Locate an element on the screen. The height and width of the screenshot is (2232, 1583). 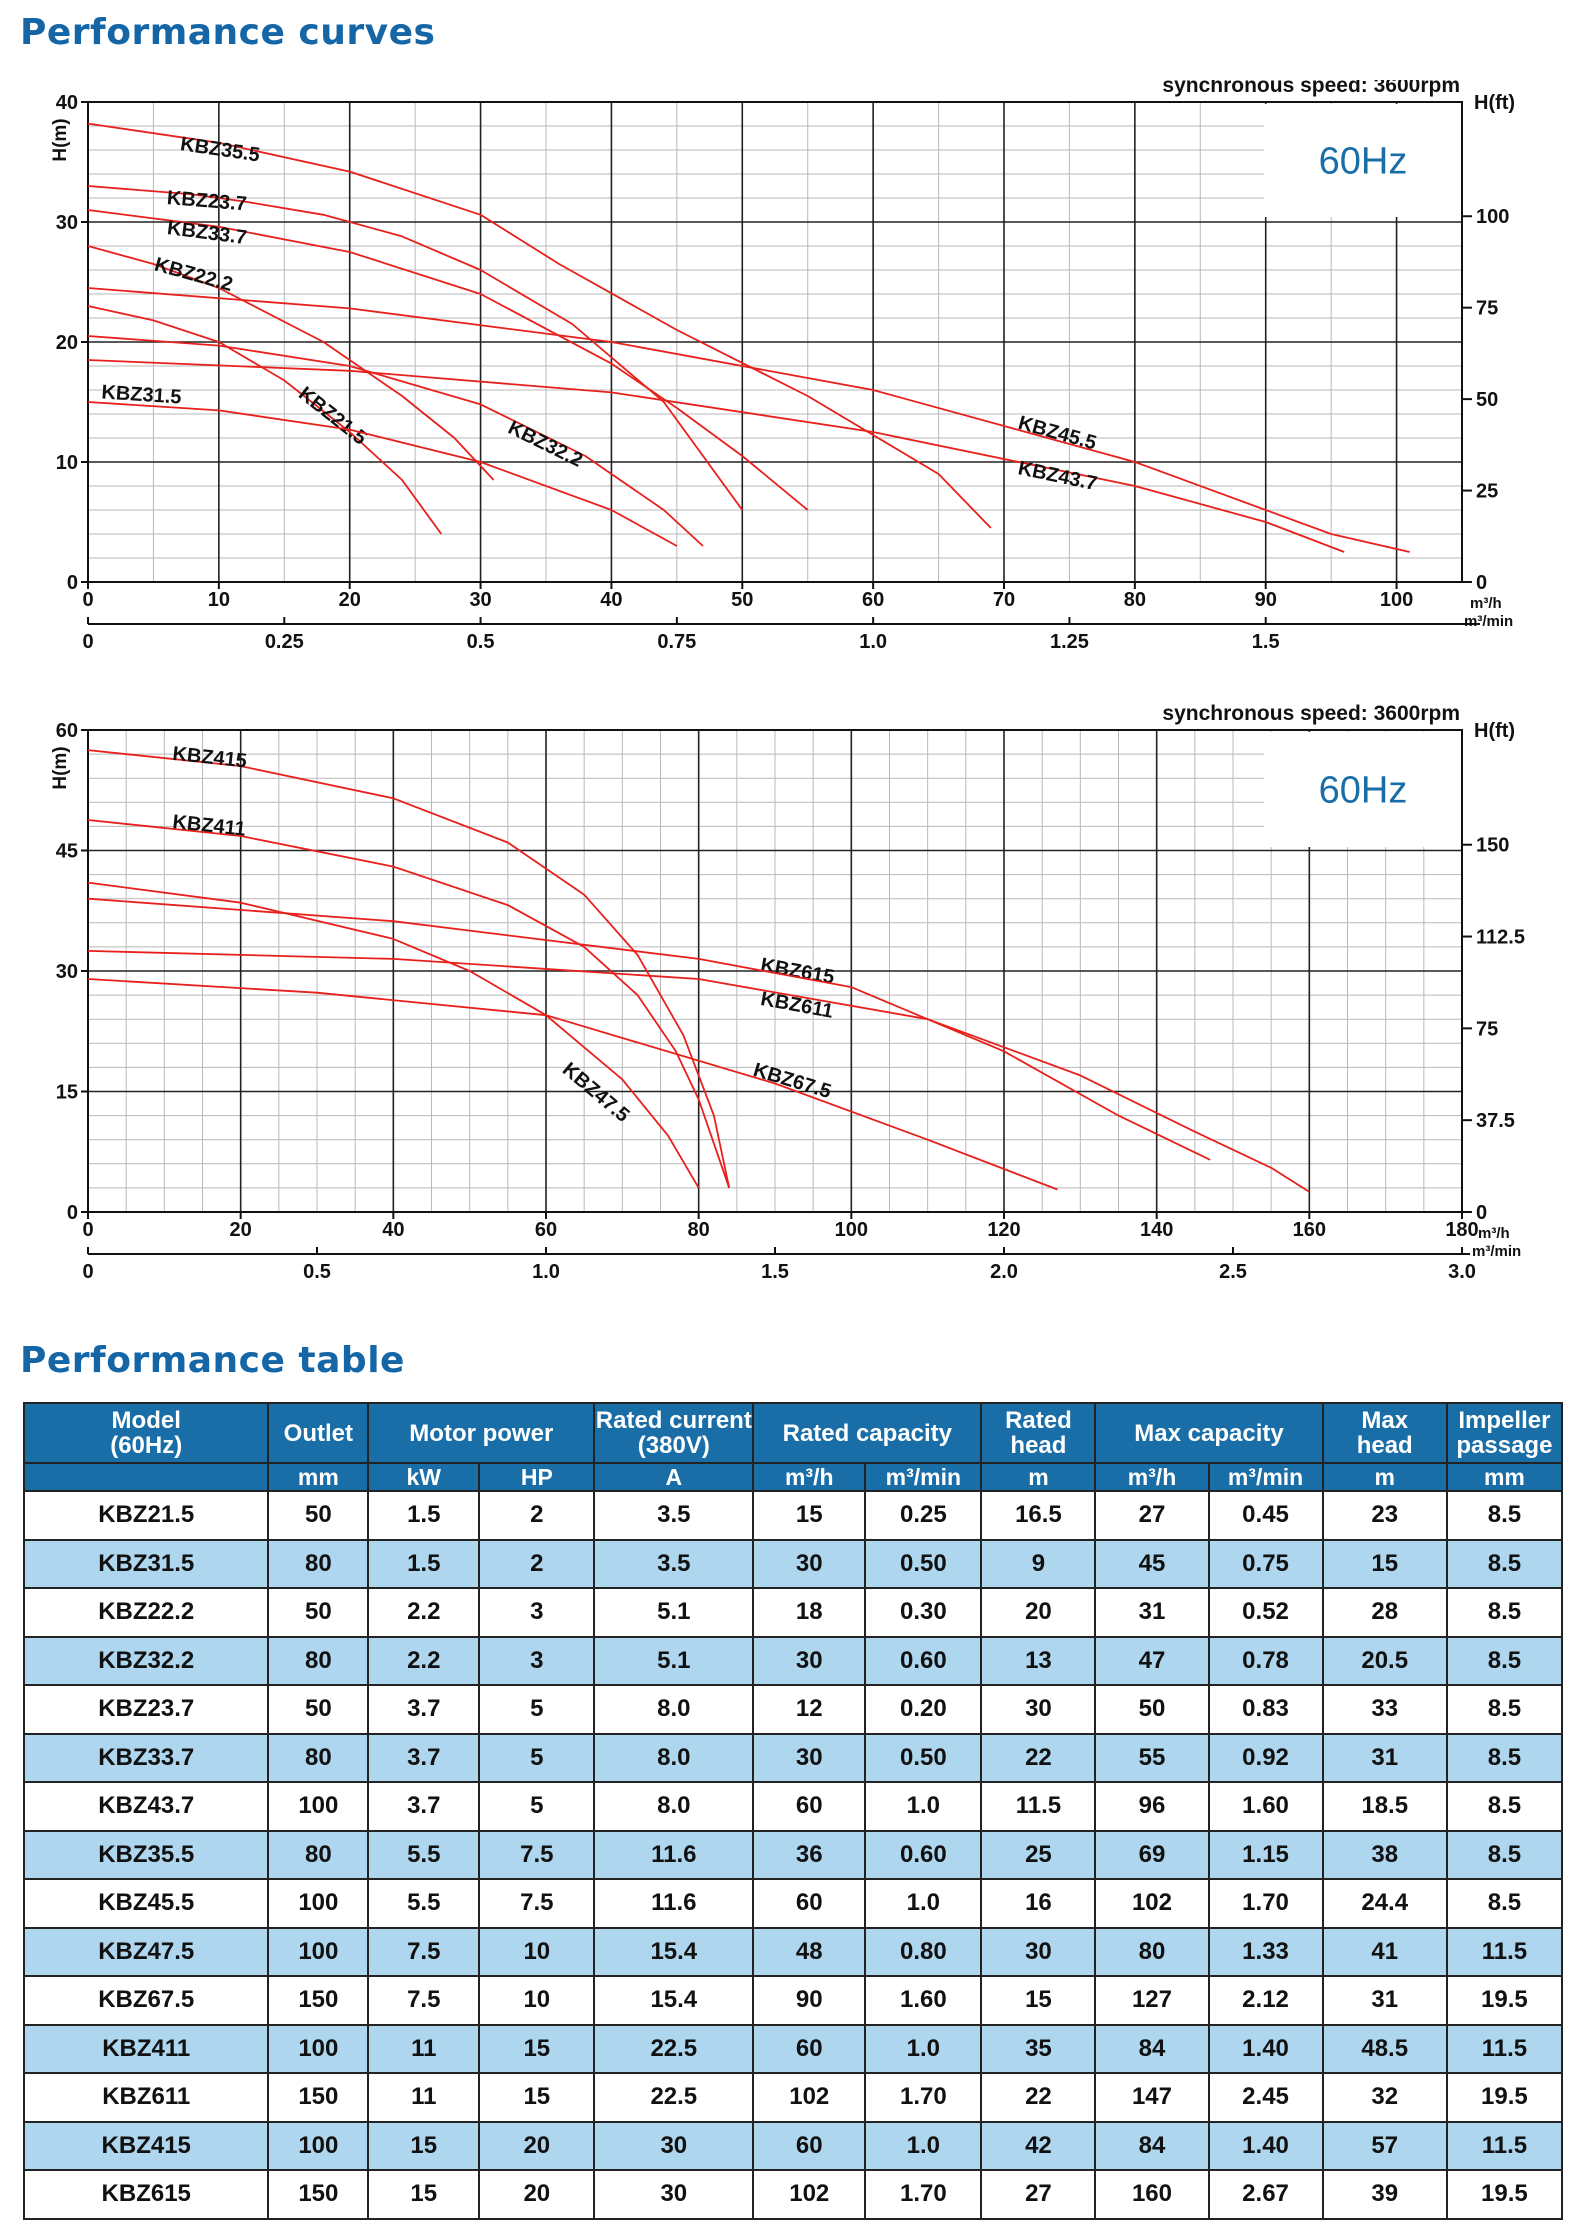
header-rated-head: Rated head is located at coordinates (1038, 1433).